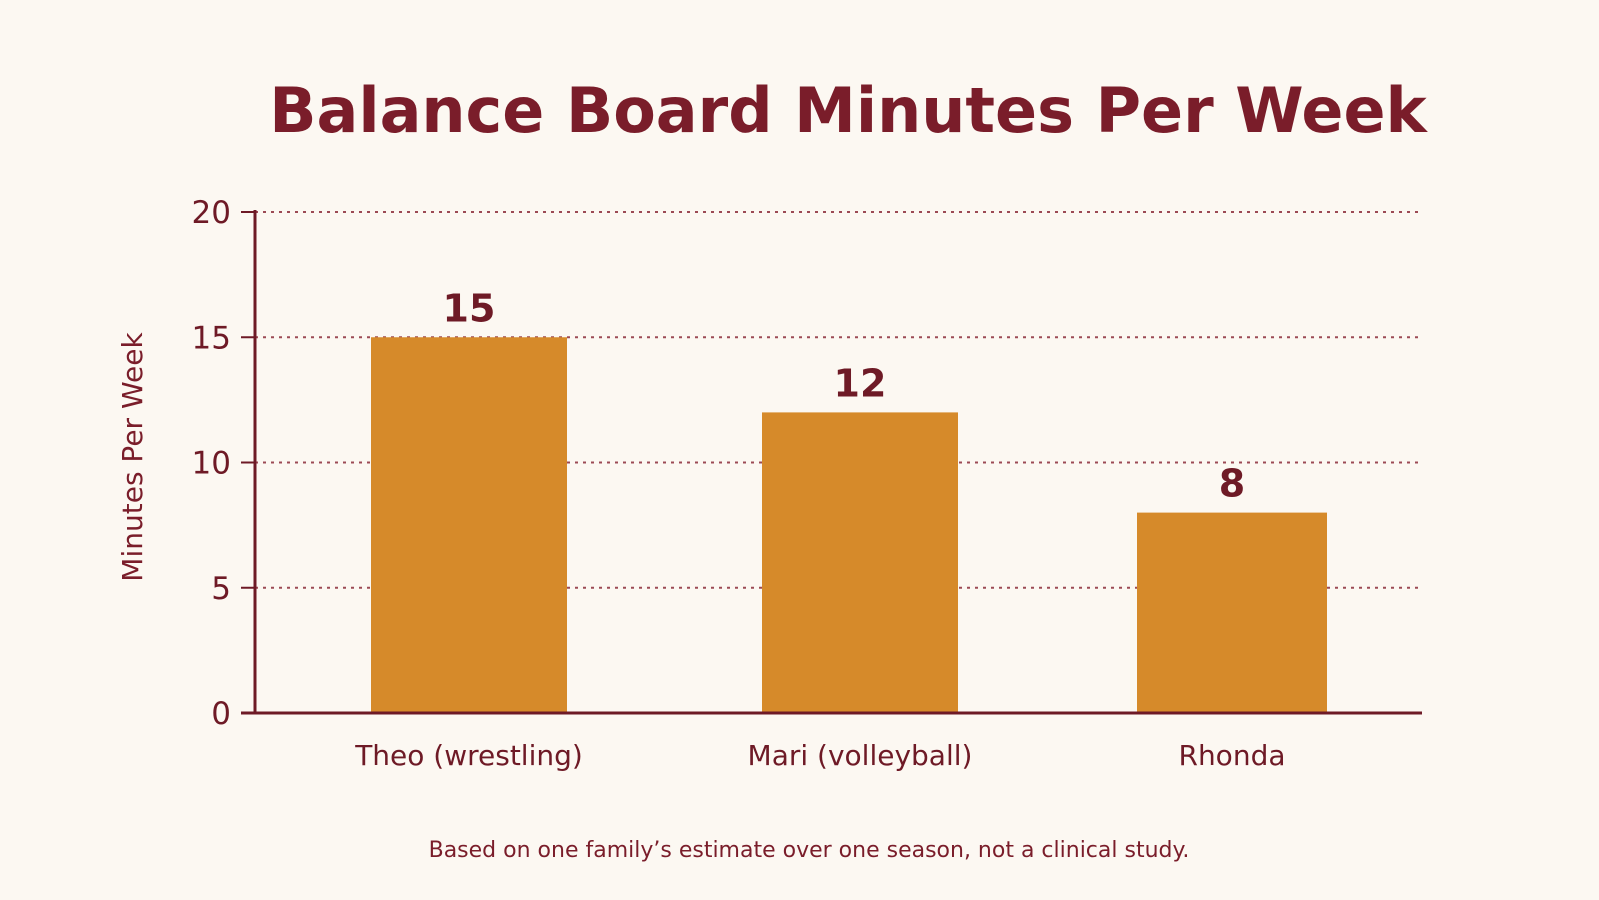 The height and width of the screenshot is (900, 1599). What do you see at coordinates (1231, 755) in the screenshot?
I see `category-label: Rhonda` at bounding box center [1231, 755].